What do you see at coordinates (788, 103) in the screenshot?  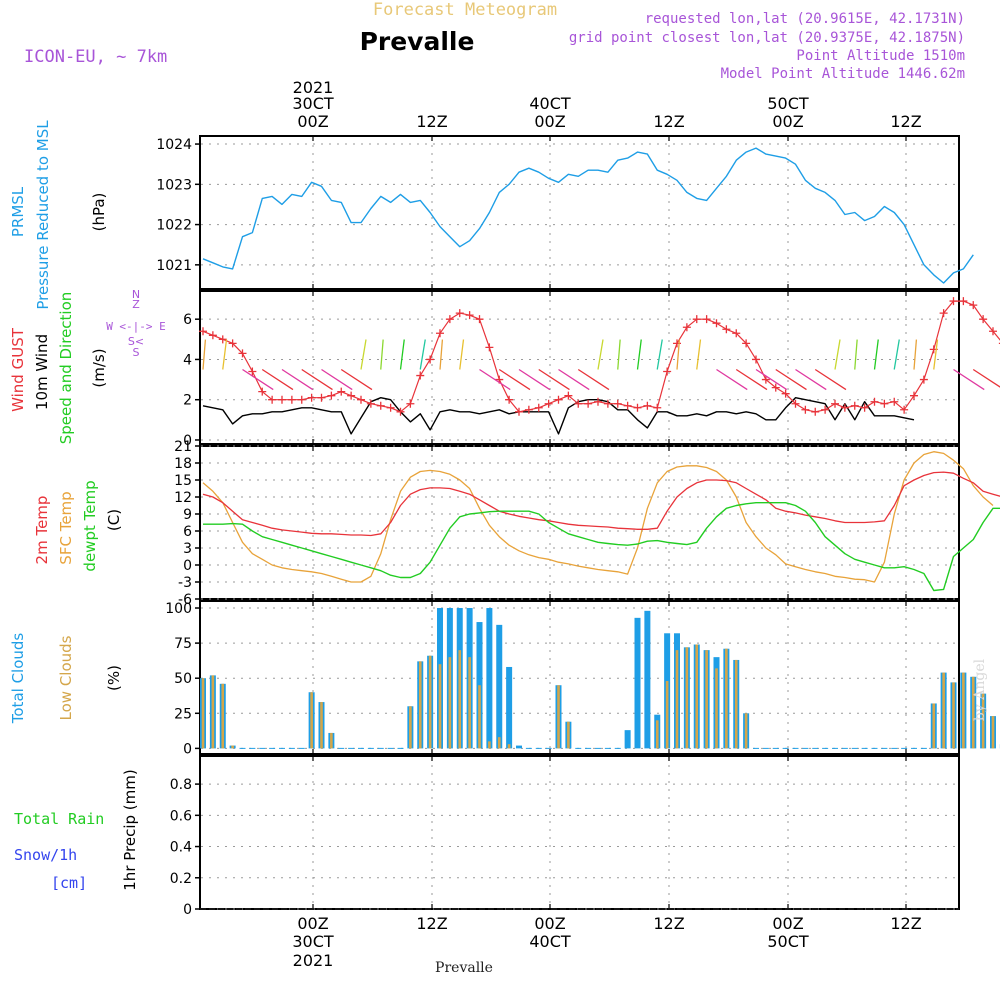 I see `top-date-label: 50CT` at bounding box center [788, 103].